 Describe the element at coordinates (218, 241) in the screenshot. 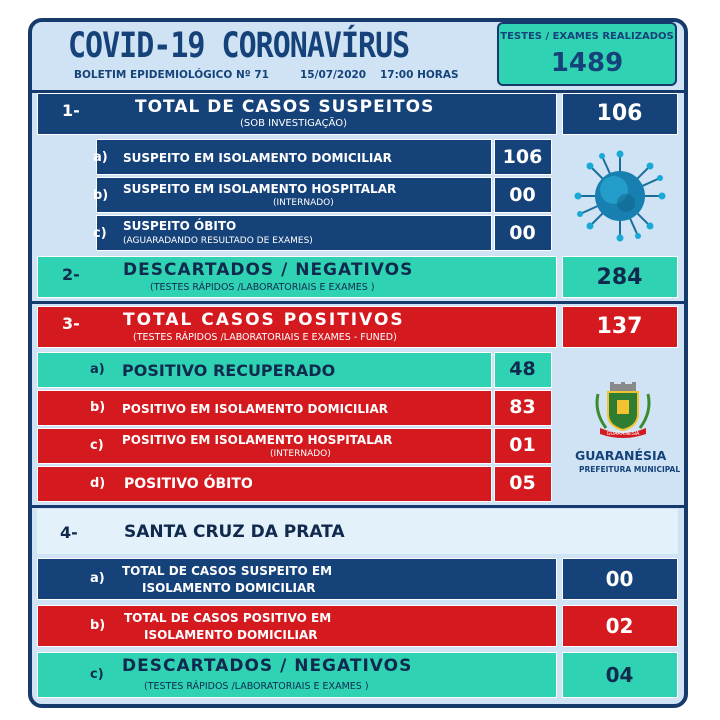

I see `suspected-death-sub: (AGUARADANDO RESULTADO DE EXAMES)` at that location.